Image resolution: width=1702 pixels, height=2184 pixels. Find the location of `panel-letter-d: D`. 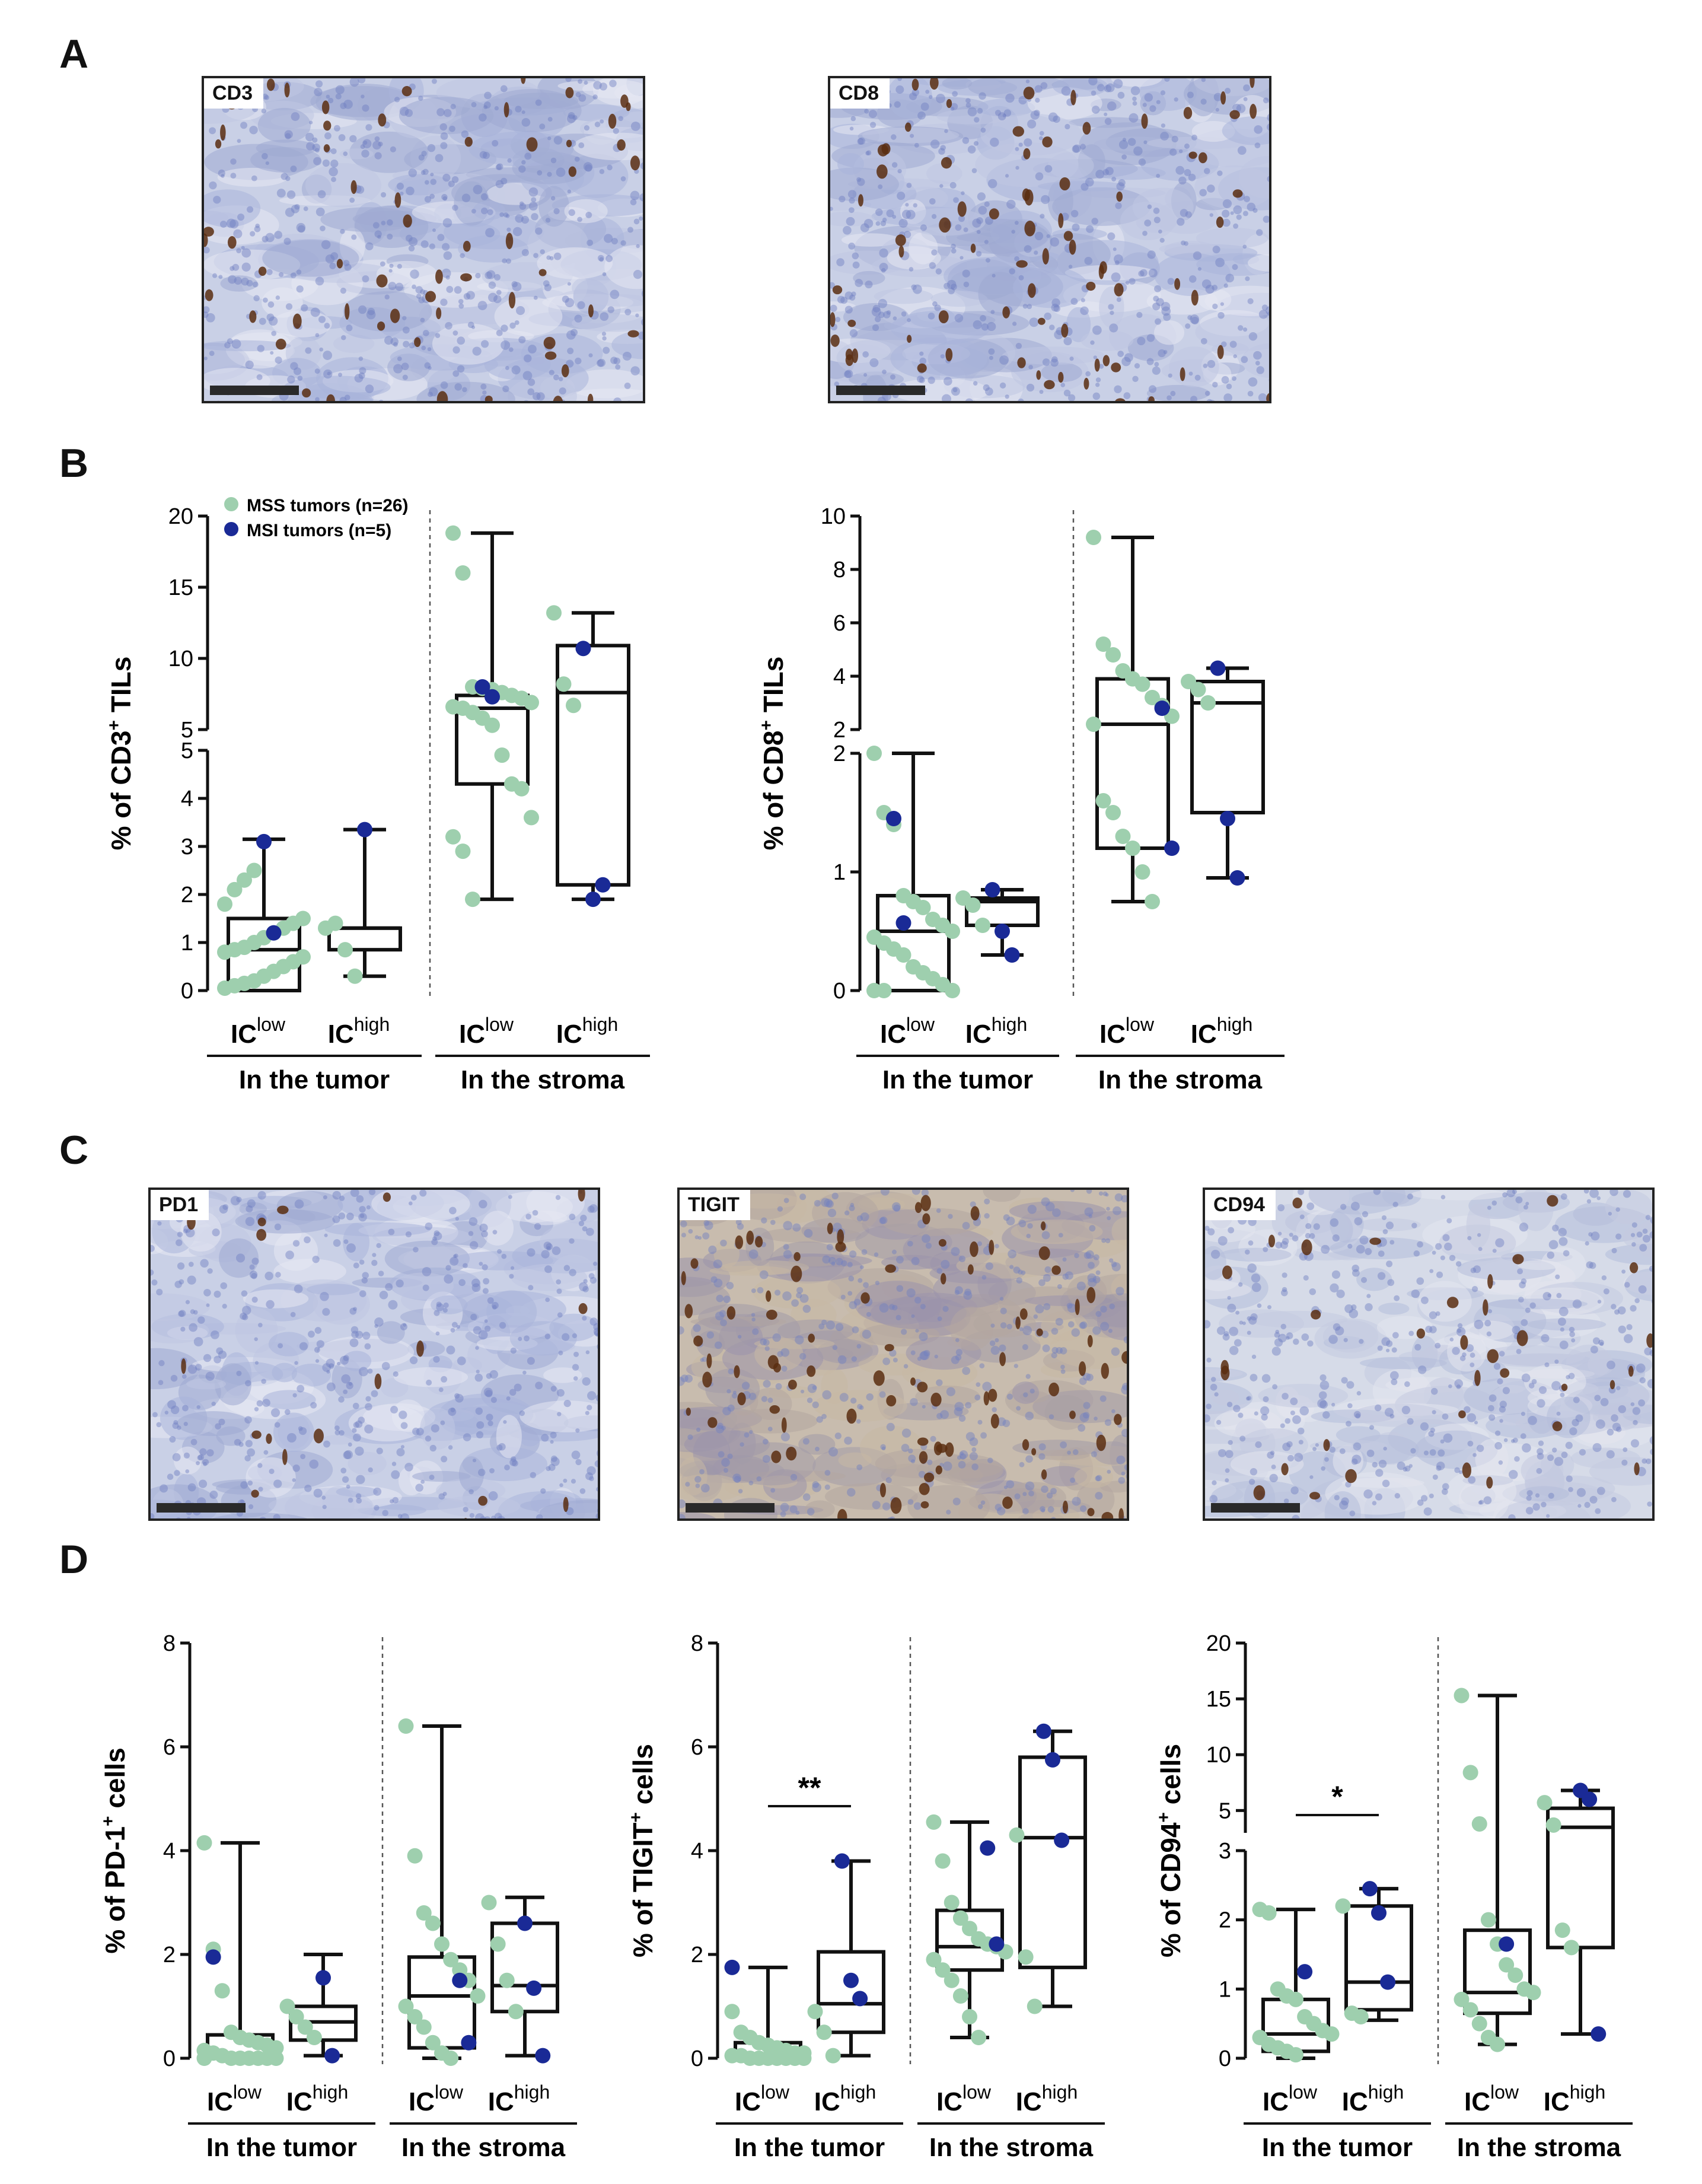

panel-letter-d: D is located at coordinates (74, 1559).